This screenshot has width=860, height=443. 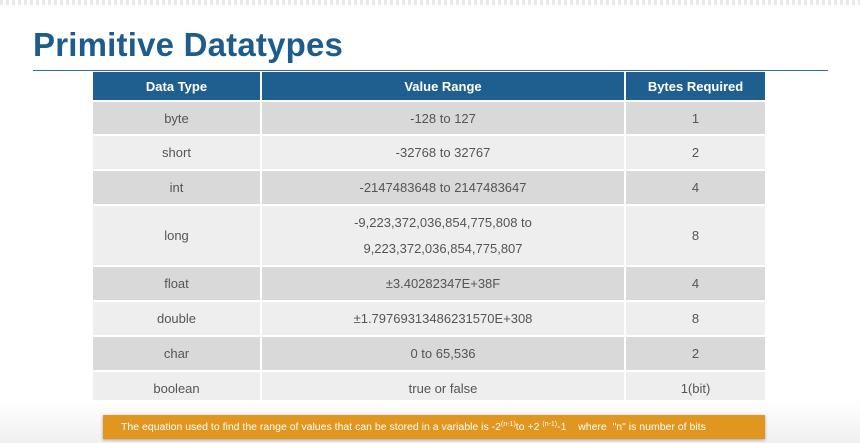 What do you see at coordinates (188, 44) in the screenshot?
I see `slide-title: Primitive Datatypes` at bounding box center [188, 44].